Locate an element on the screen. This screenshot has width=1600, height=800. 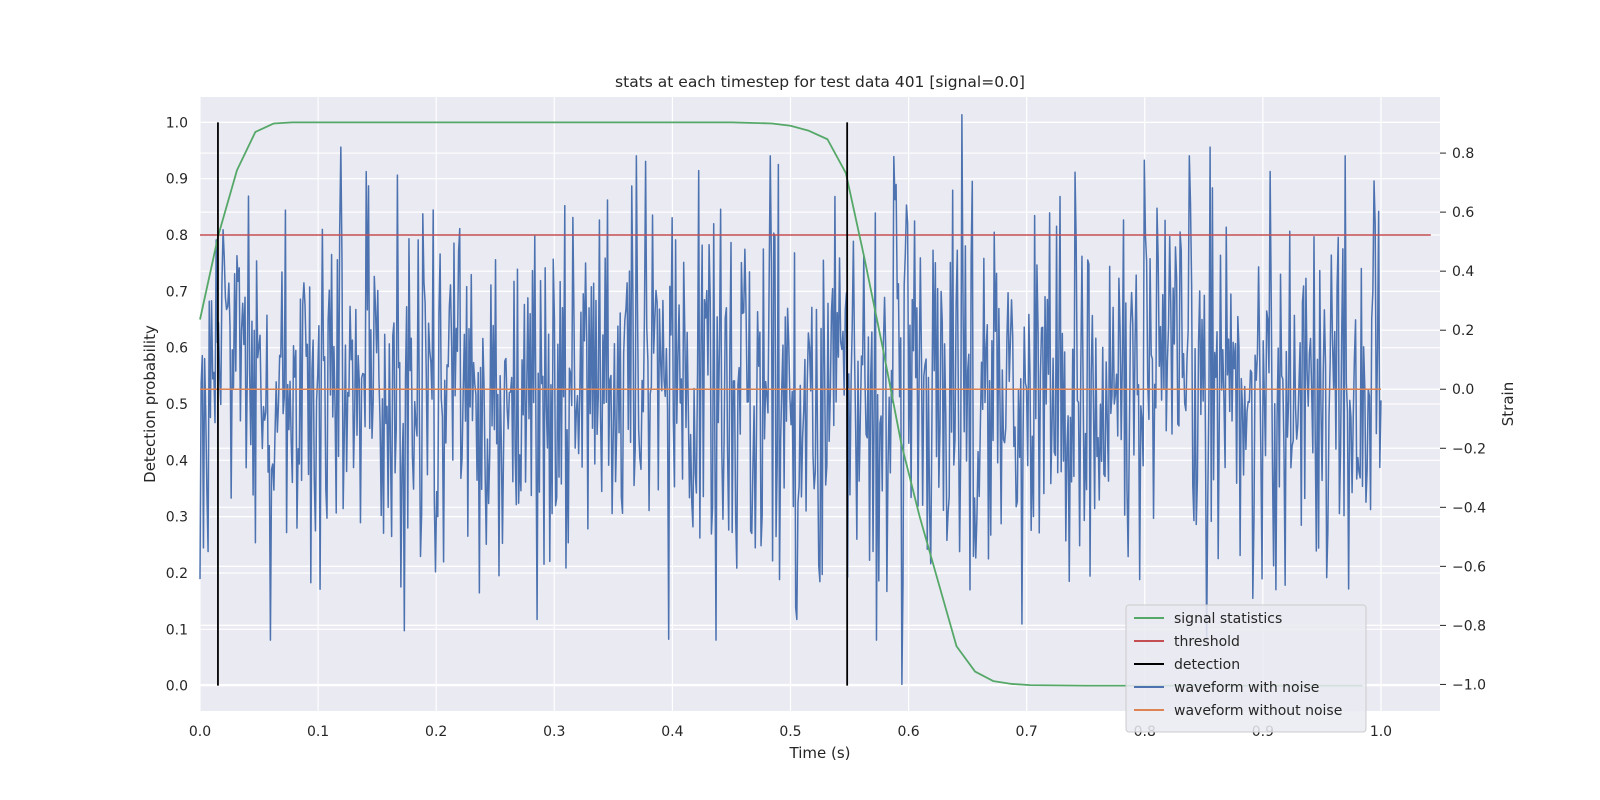
legend-label: waveform with noise is located at coordinates (1246, 688).